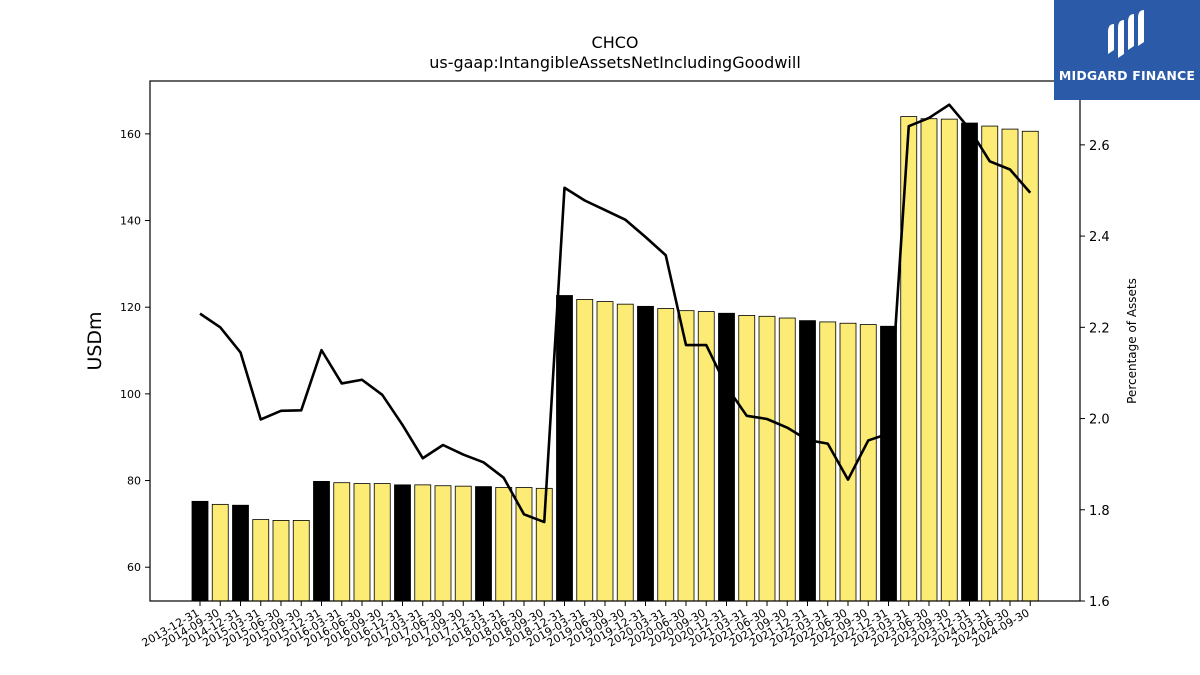  What do you see at coordinates (130, 221) in the screenshot?
I see `y-left-tick-label: 140` at bounding box center [130, 221].